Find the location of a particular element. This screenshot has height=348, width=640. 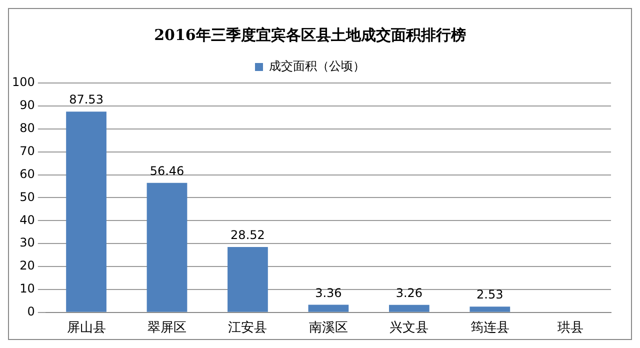

y-tick-label: 0 is located at coordinates (31, 311).